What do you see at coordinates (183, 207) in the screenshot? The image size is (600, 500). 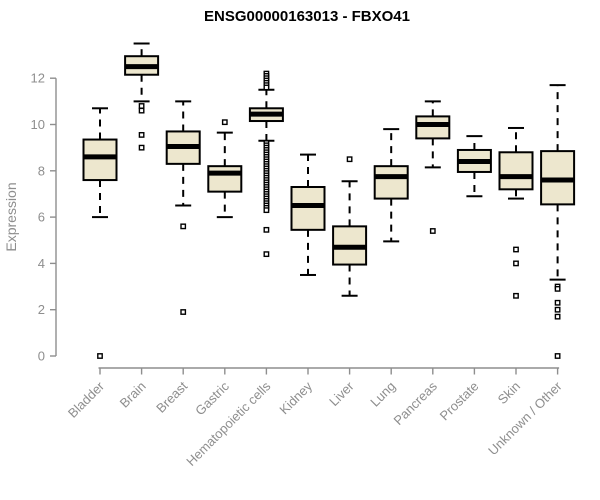 I see `box-breast` at bounding box center [183, 207].